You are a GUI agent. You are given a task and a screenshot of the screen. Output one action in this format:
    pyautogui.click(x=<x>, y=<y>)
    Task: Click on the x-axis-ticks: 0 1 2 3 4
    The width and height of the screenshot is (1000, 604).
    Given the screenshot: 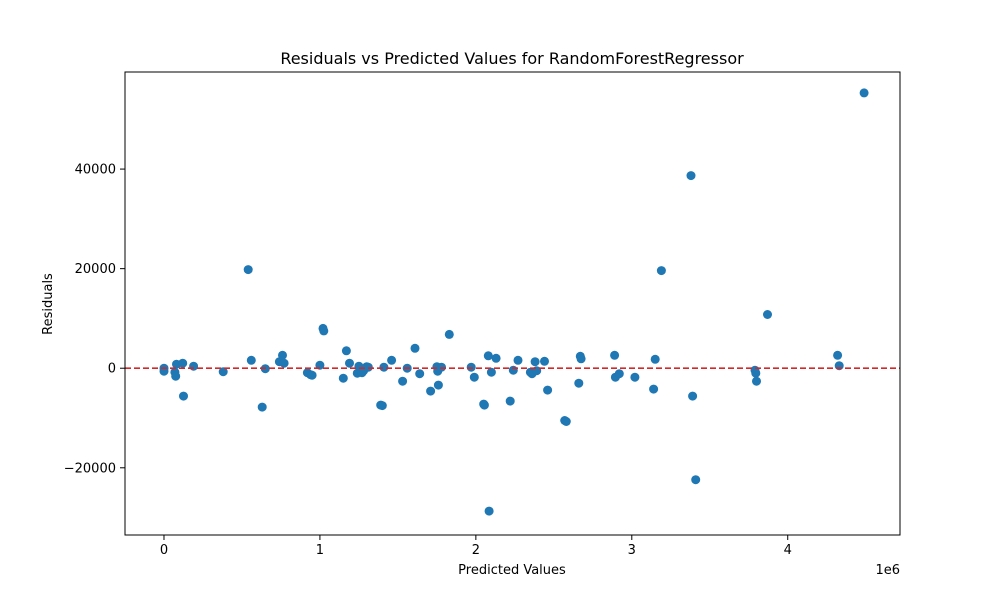 What is the action you would take?
    pyautogui.click(x=476, y=546)
    